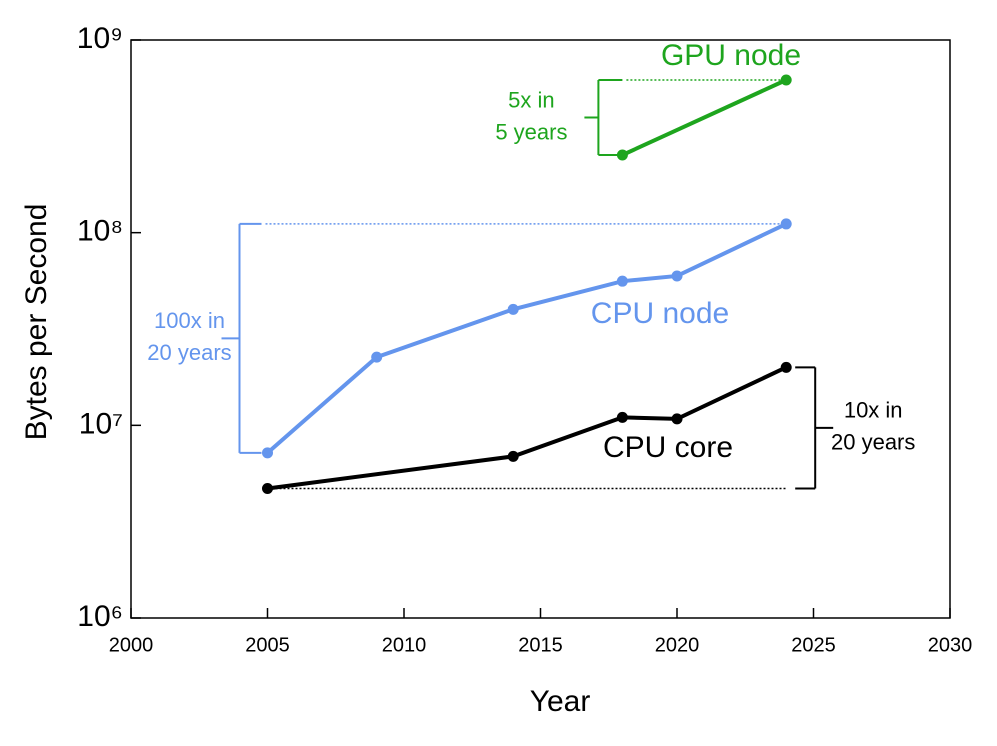  Describe the element at coordinates (36, 322) in the screenshot. I see `y-axis-label: Bytes per Second` at that location.